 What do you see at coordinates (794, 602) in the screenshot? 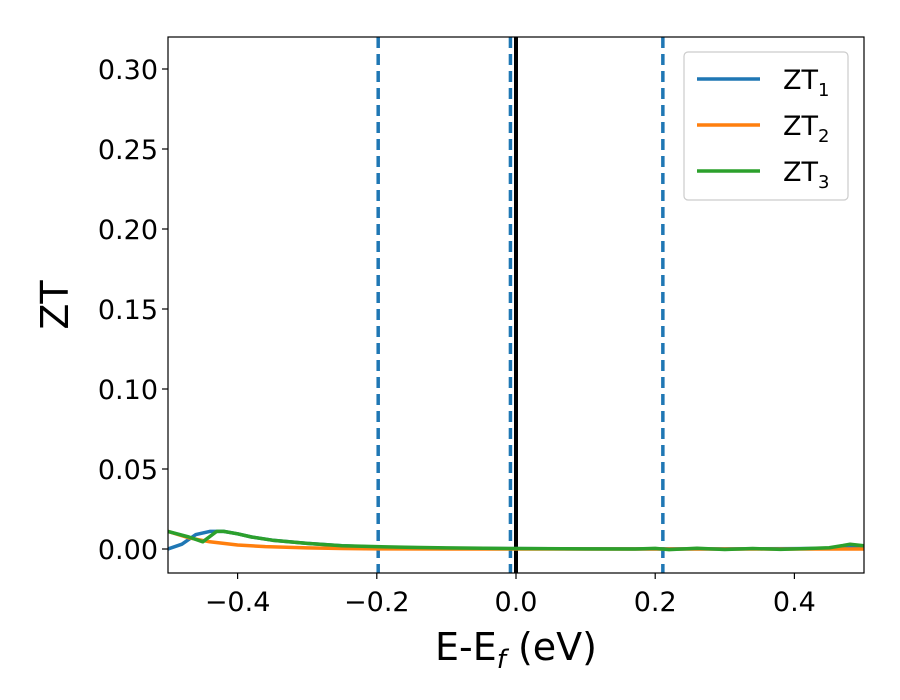
I see `x-tick-label: 0.4` at bounding box center [794, 602].